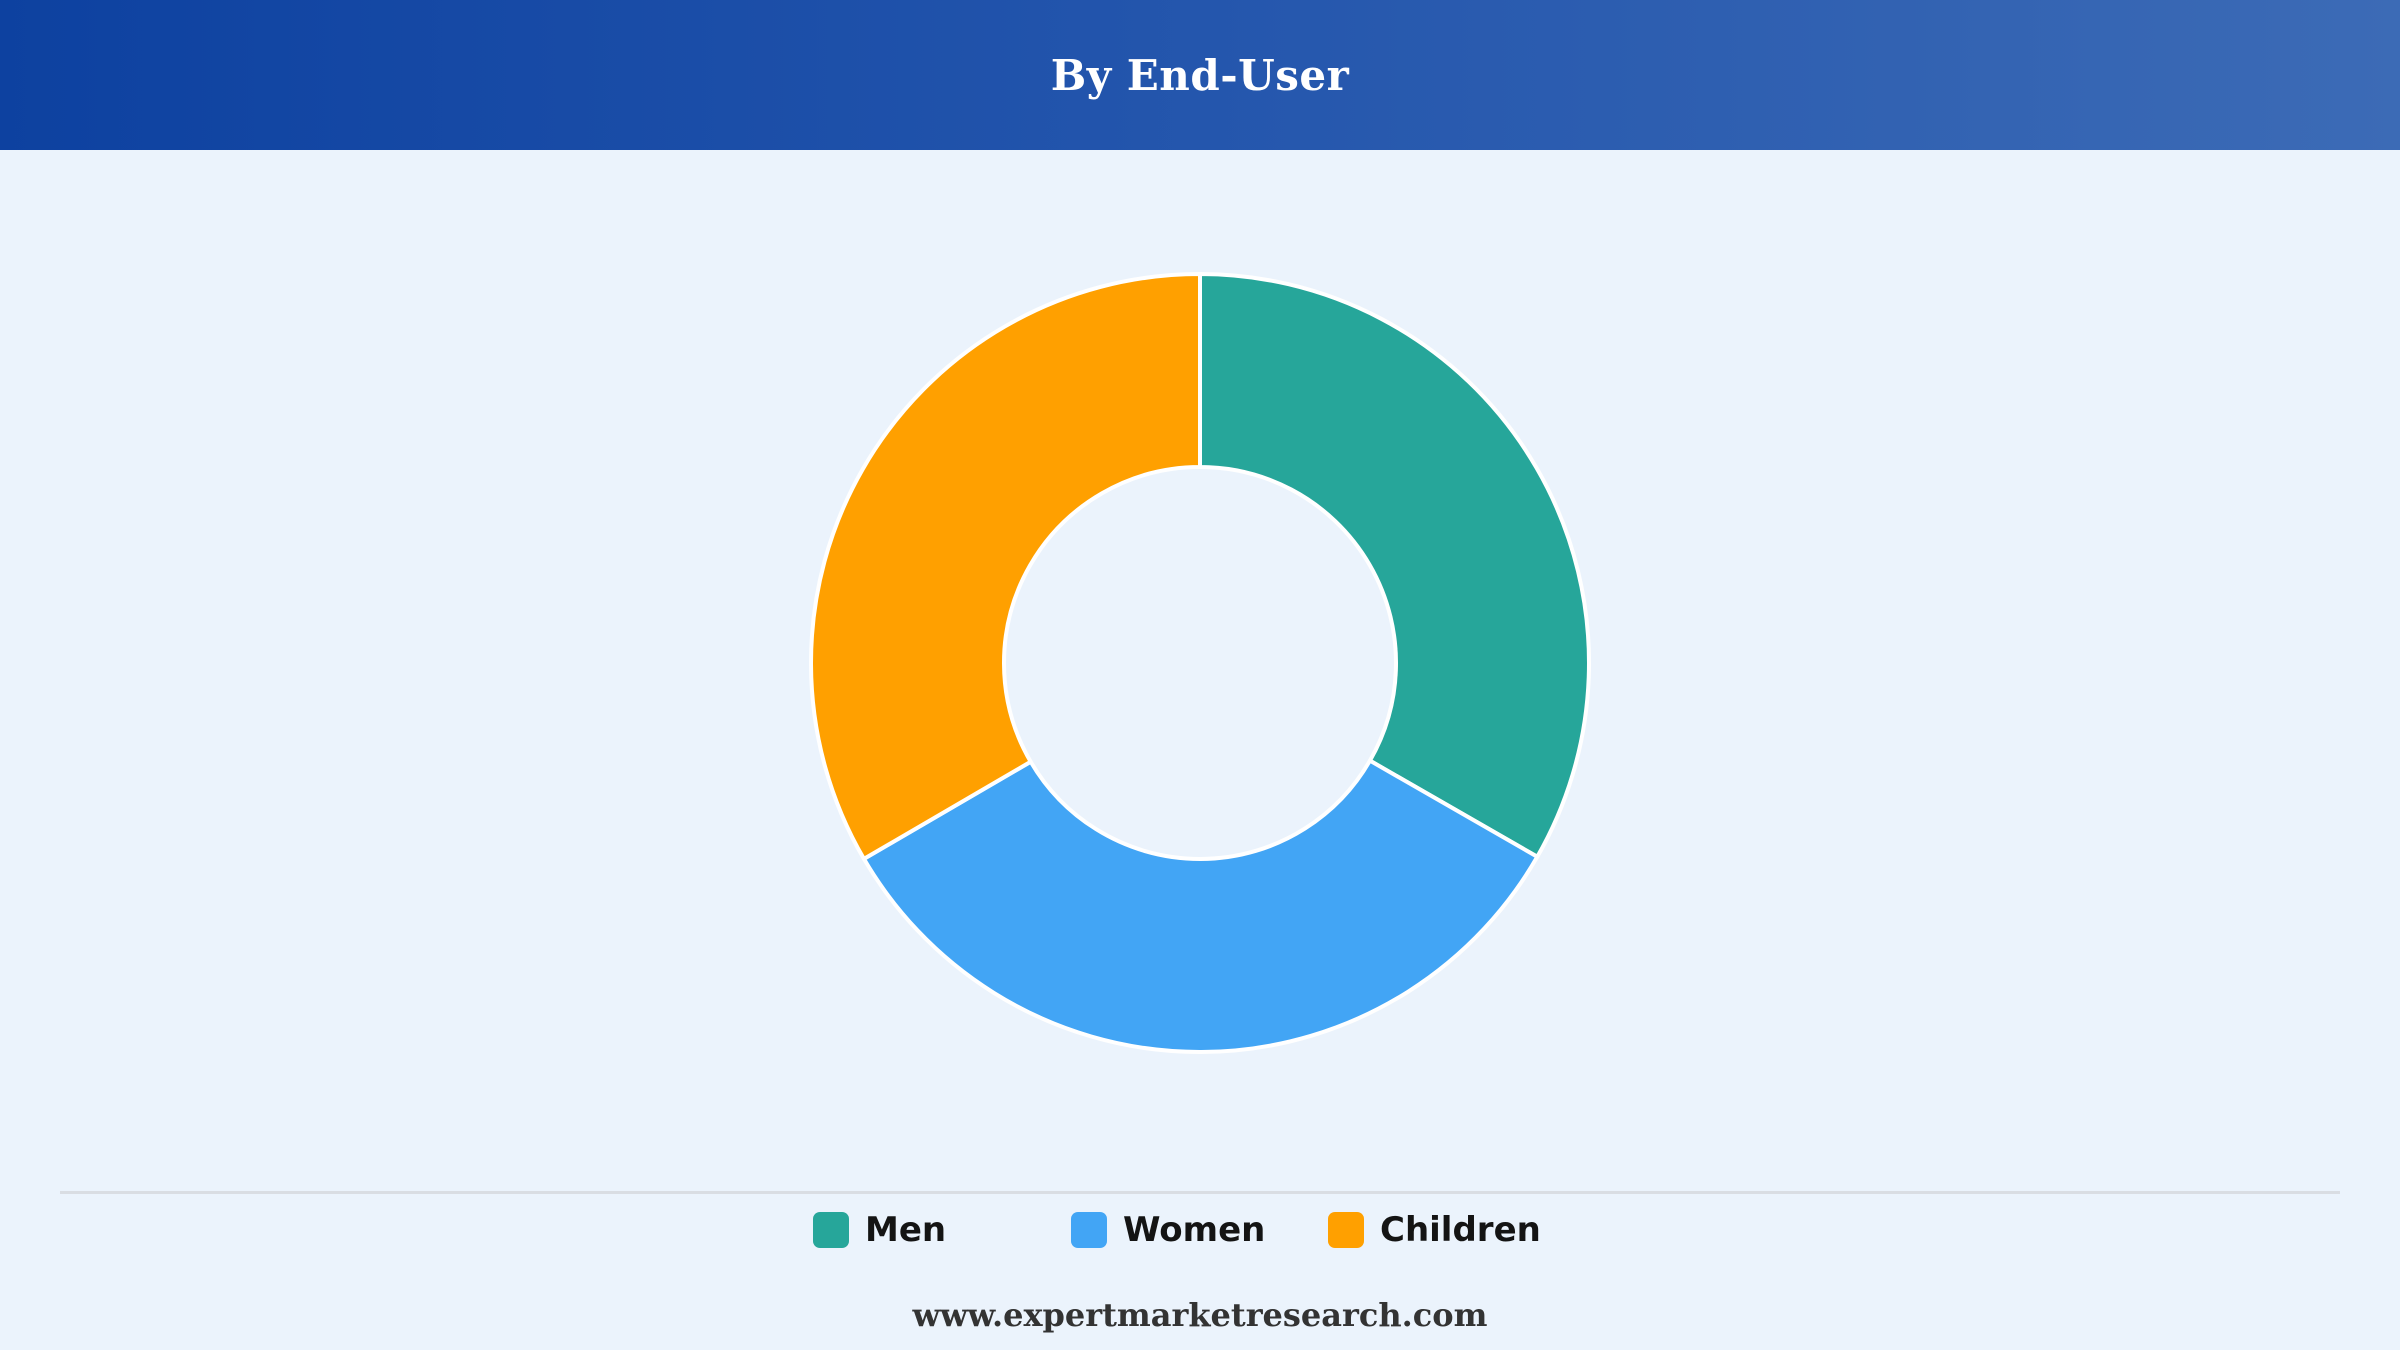 Image resolution: width=2400 pixels, height=1350 pixels. What do you see at coordinates (1089, 1230) in the screenshot?
I see `legend-swatch-women` at bounding box center [1089, 1230].